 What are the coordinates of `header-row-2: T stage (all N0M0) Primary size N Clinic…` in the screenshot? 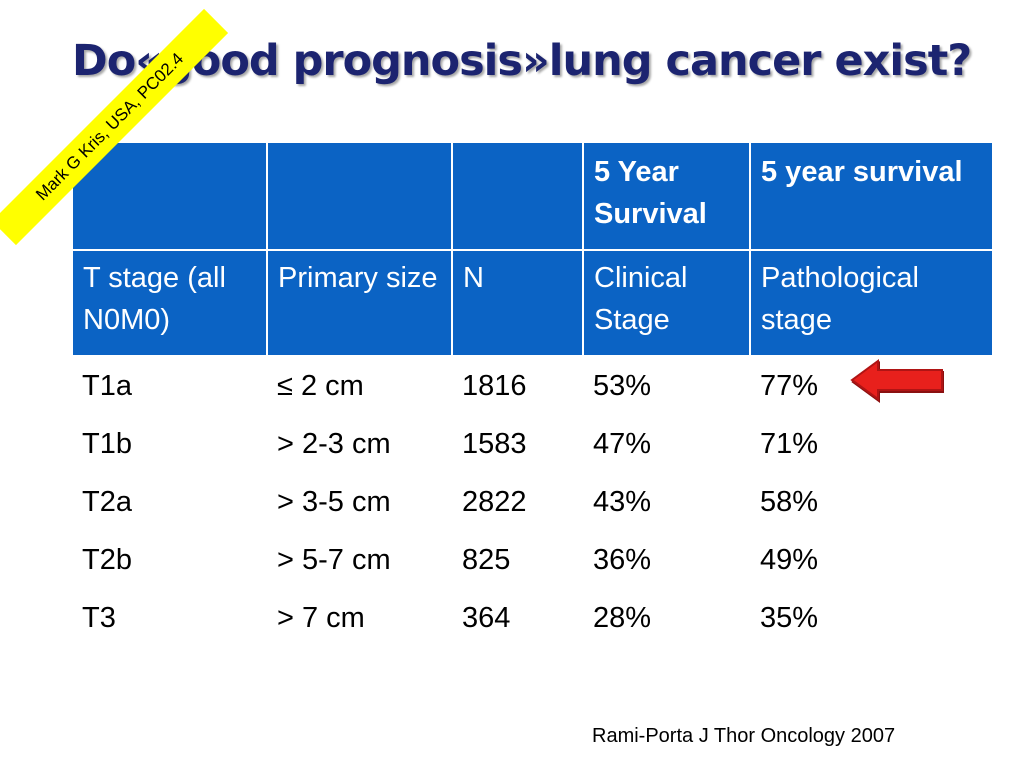 It's located at (532, 303).